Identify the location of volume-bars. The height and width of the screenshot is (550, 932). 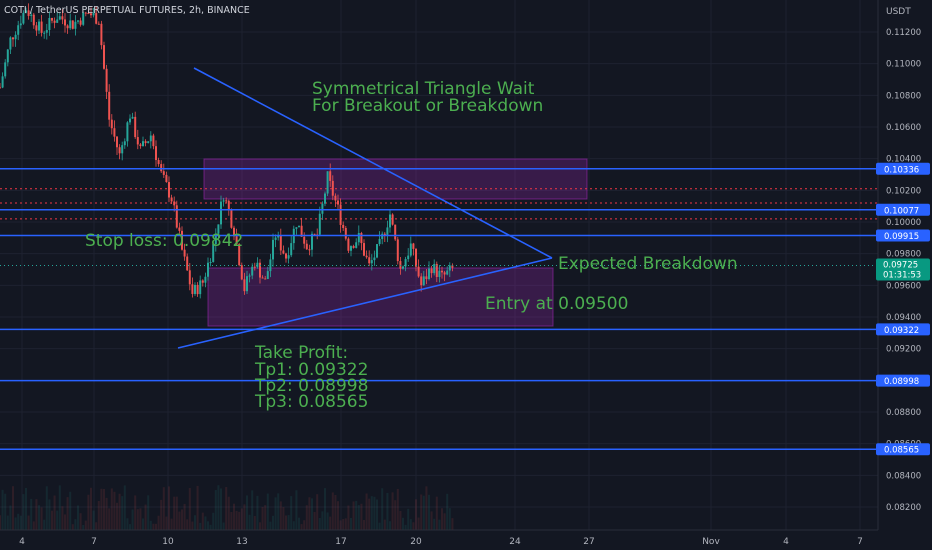
(227, 507).